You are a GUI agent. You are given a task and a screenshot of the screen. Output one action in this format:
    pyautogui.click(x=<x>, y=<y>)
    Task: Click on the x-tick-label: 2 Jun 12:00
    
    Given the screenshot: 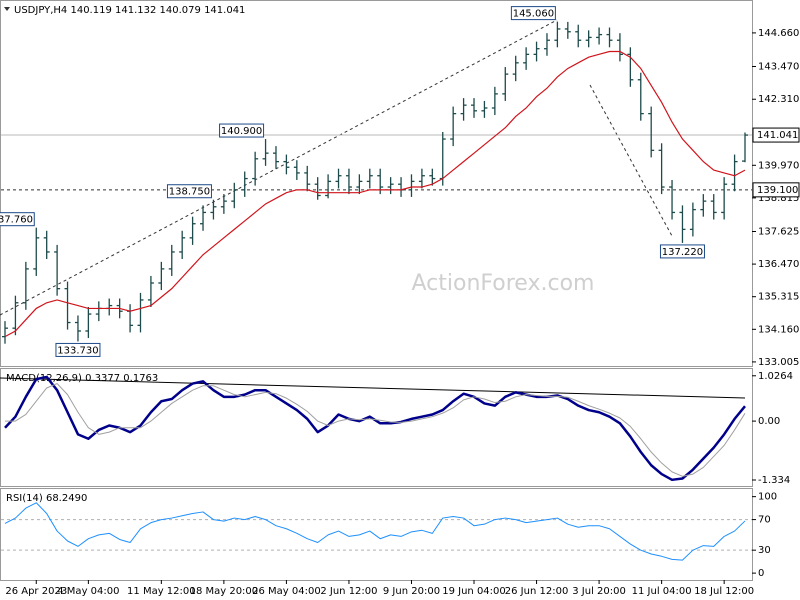 What is the action you would take?
    pyautogui.click(x=348, y=591)
    